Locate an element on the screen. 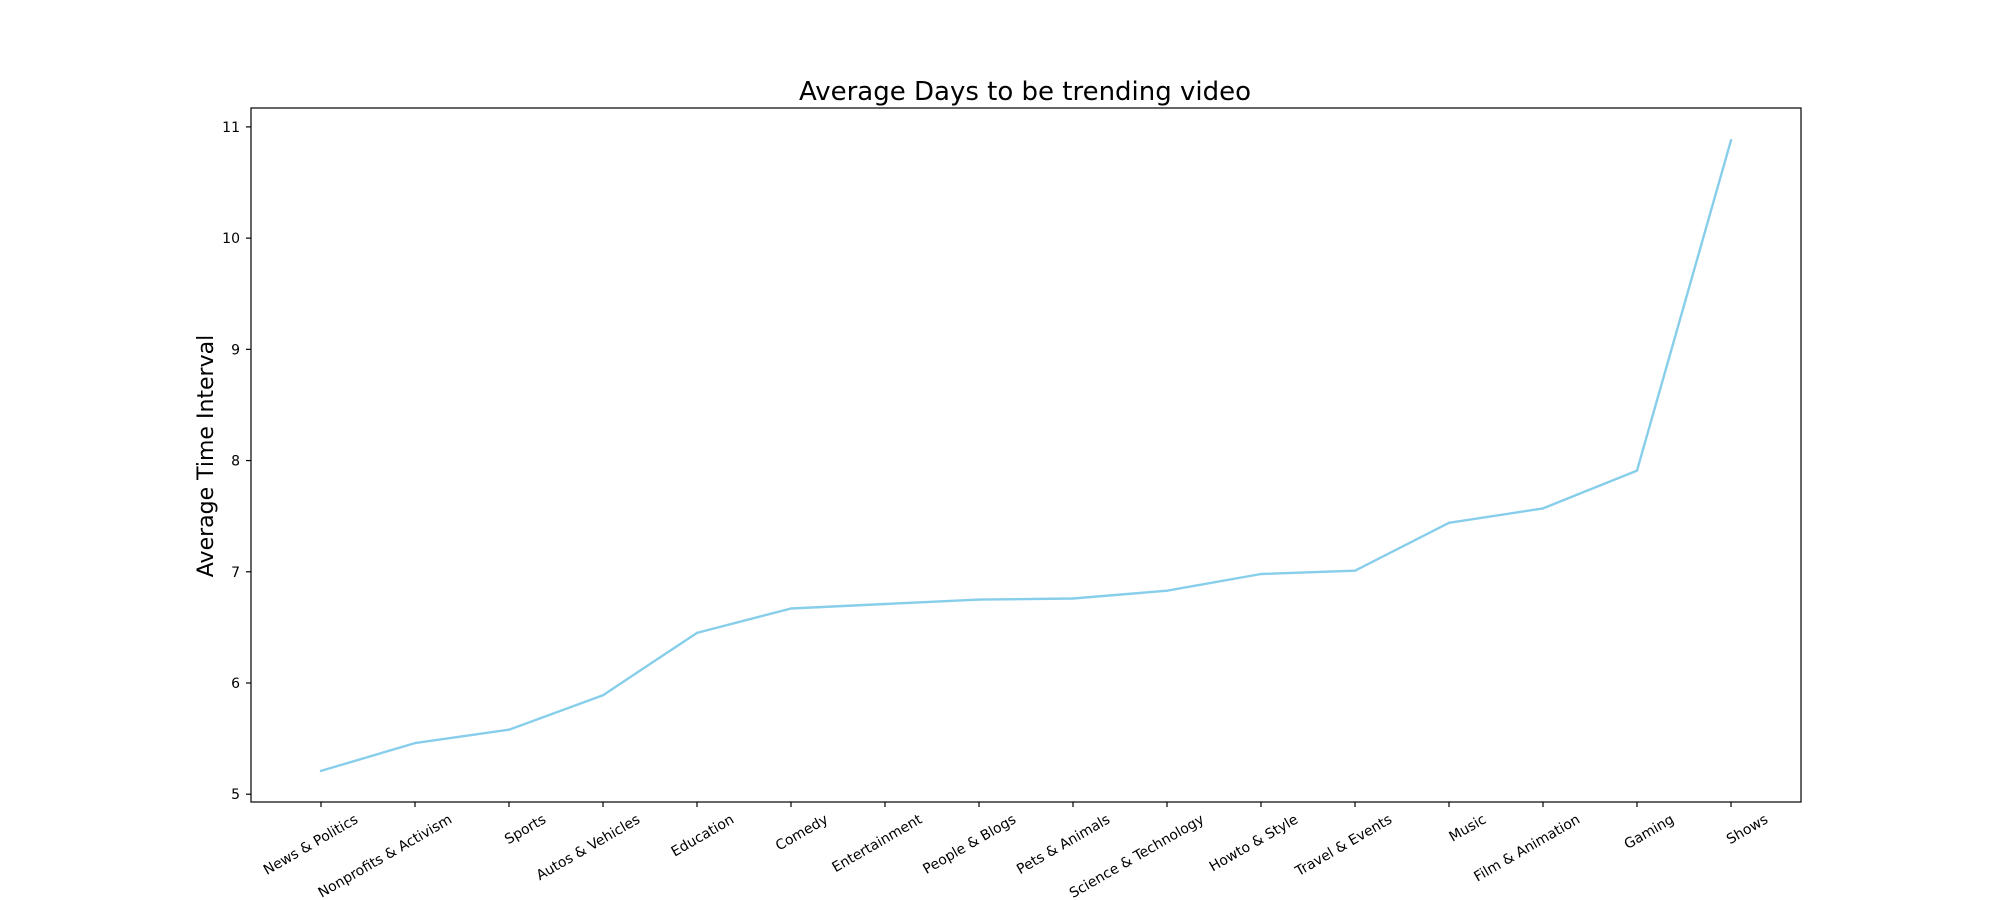 This screenshot has height=900, width=2000. x-tick-label: Howto & Style is located at coordinates (1254, 844).